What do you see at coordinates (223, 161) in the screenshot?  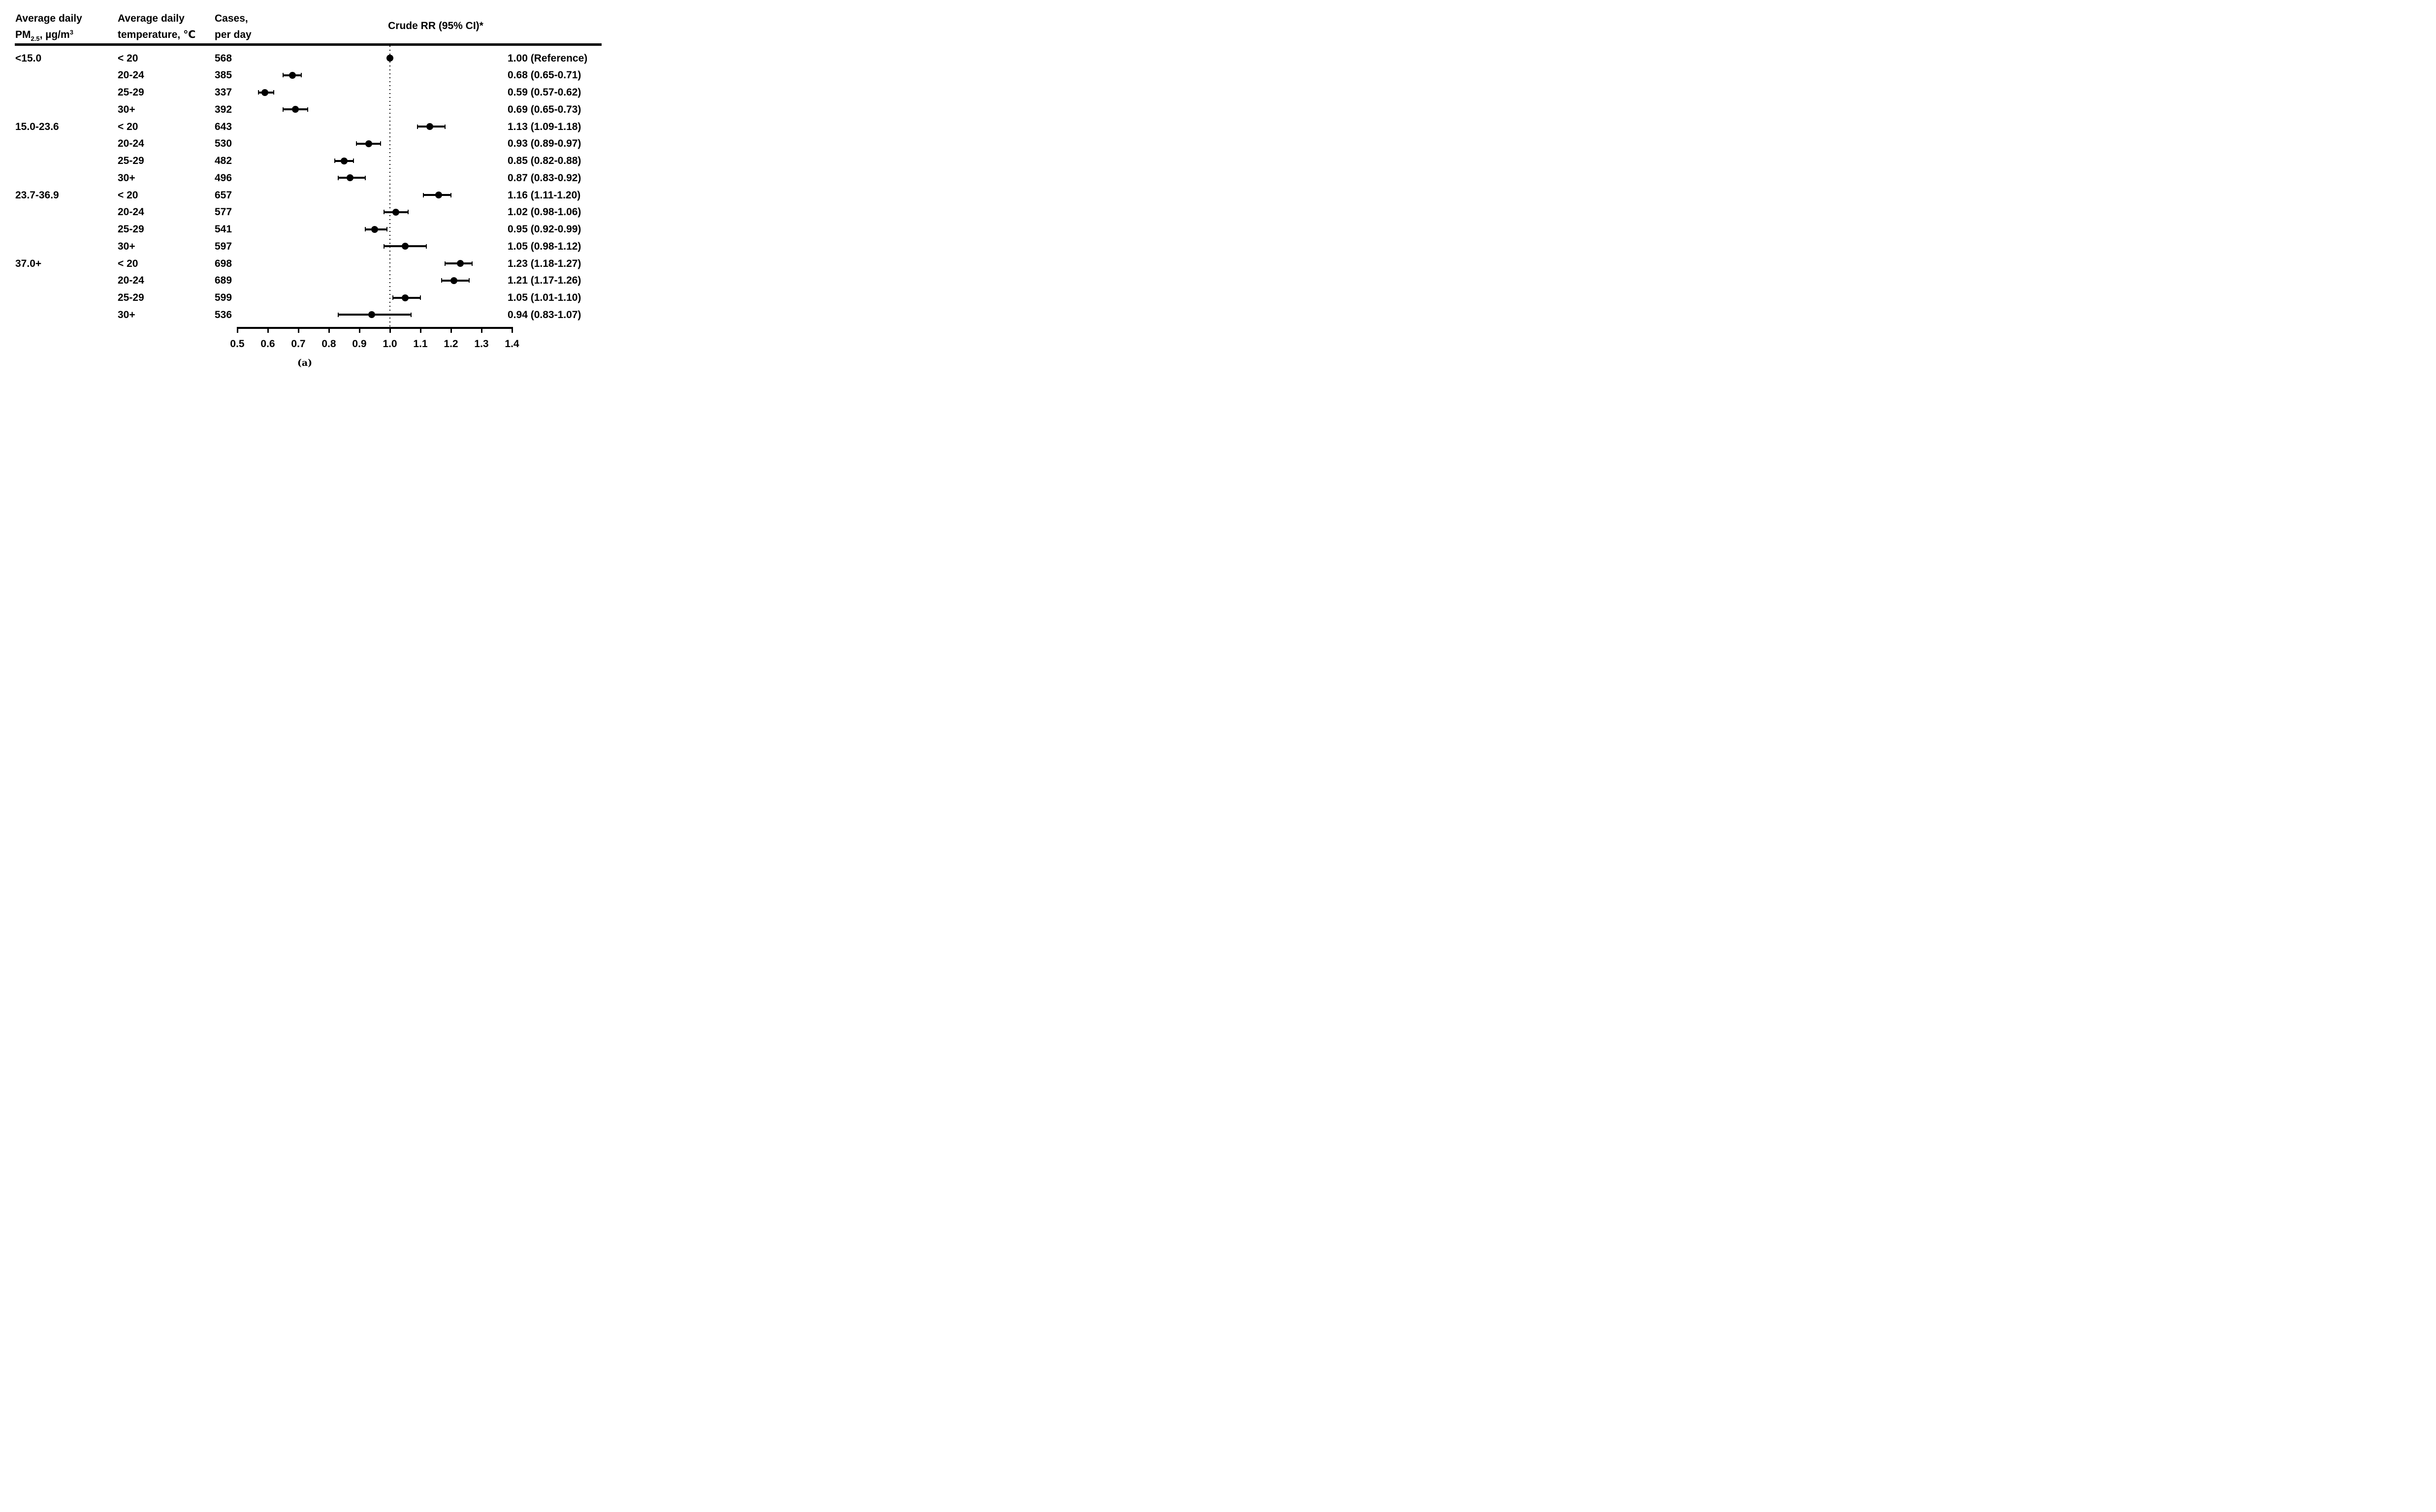 I see `row-cases-value: 482` at bounding box center [223, 161].